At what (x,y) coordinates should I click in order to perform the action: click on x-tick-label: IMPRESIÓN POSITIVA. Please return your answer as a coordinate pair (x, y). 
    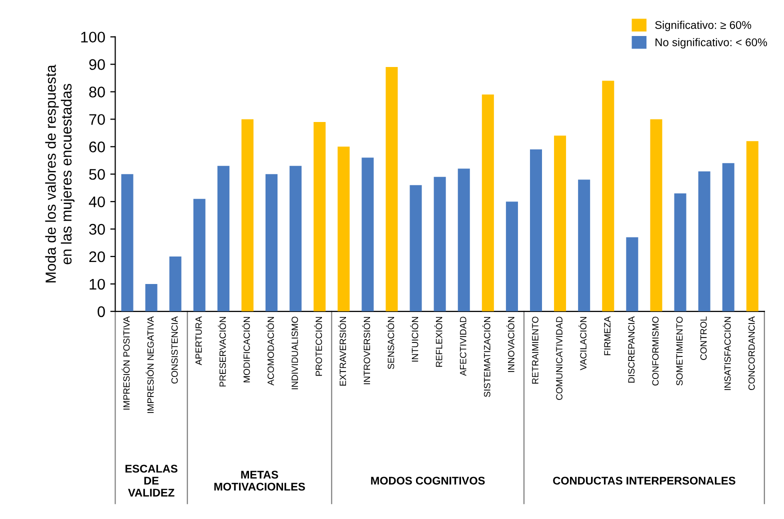
    Looking at the image, I should click on (126, 363).